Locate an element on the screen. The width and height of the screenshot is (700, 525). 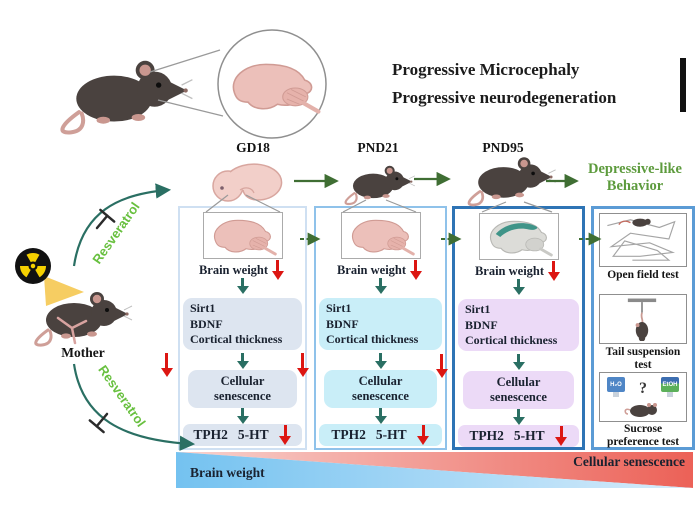
gradient-bar-left-label: Brain weight is located at coordinates (227, 472).